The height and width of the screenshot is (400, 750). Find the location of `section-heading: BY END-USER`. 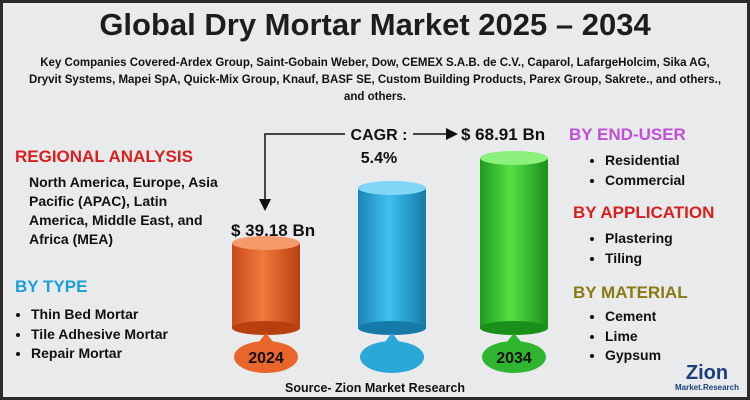

section-heading: BY END-USER is located at coordinates (627, 134).